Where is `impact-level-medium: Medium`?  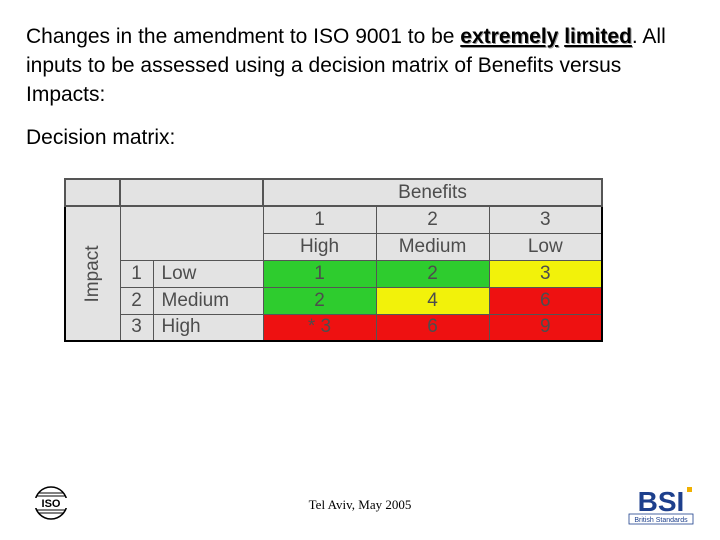 impact-level-medium: Medium is located at coordinates (208, 300).